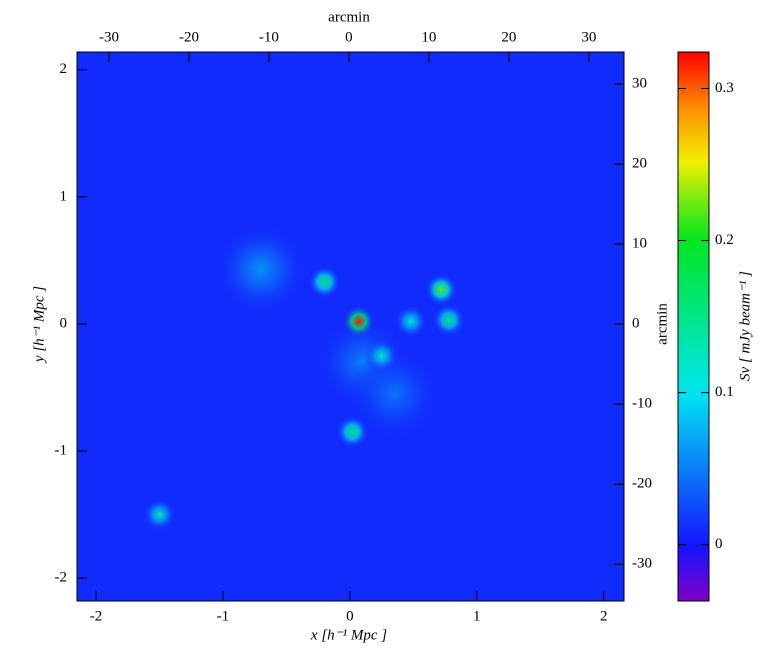 Image resolution: width=771 pixels, height=672 pixels. Describe the element at coordinates (64, 323) in the screenshot. I see `y-tick-label: 0` at that location.